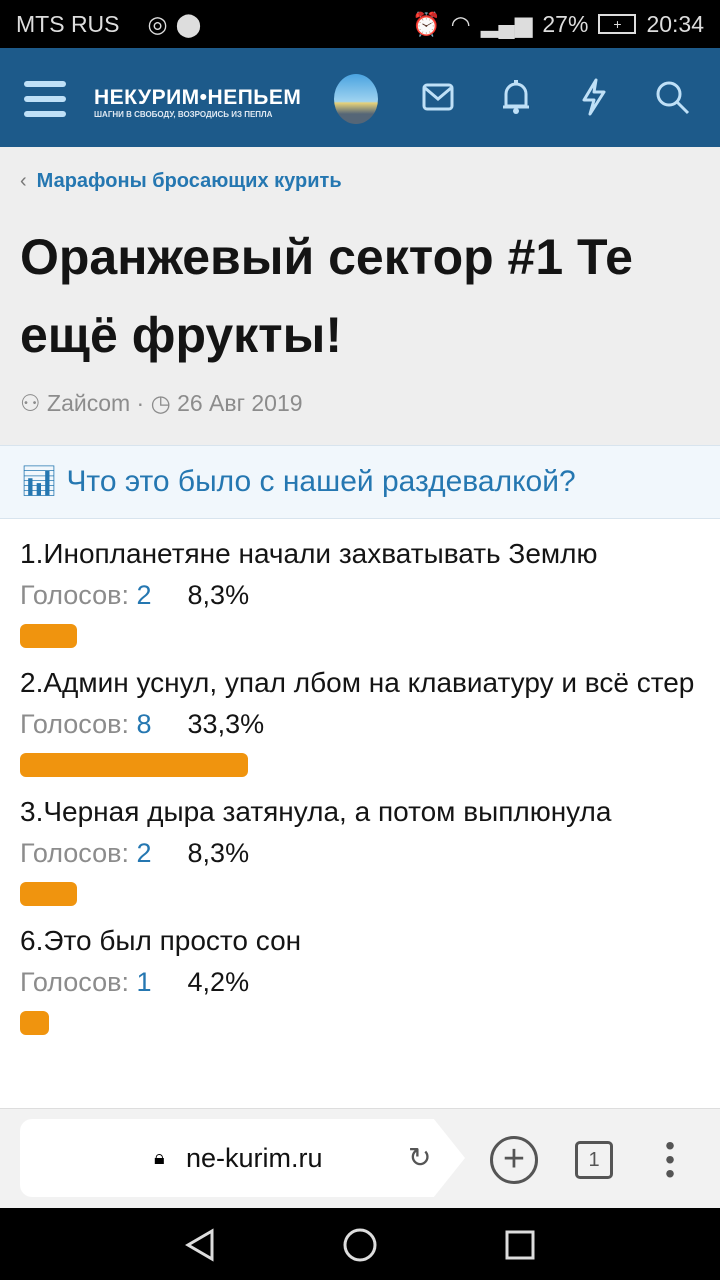 Image resolution: width=720 pixels, height=1280 pixels. I want to click on new-tab-button: +, so click(514, 1160).